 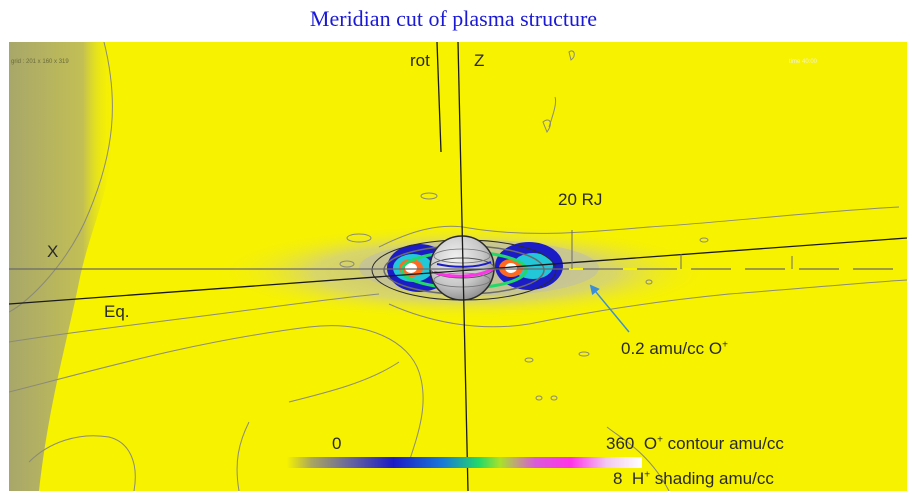 What do you see at coordinates (53, 251) in the screenshot?
I see `x-axis-label: X` at bounding box center [53, 251].